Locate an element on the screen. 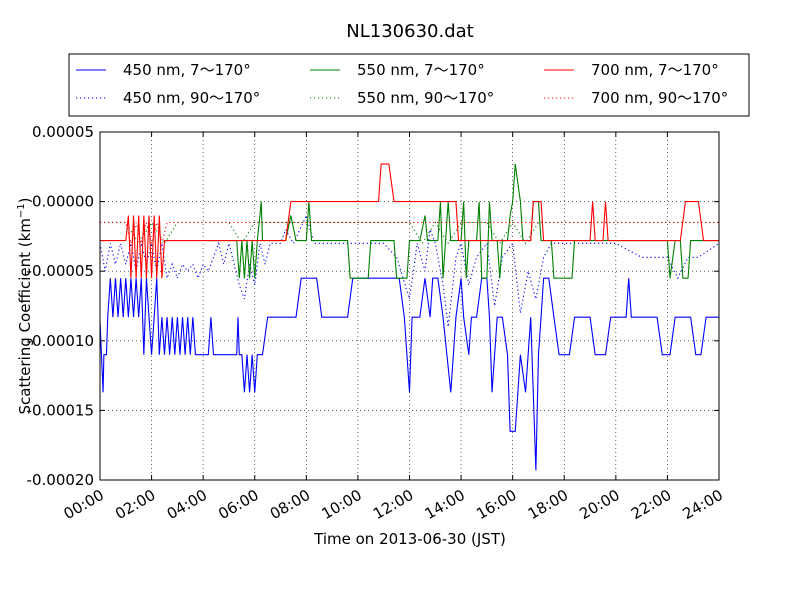 This screenshot has width=800, height=600. legend-label: 450 nm, 7～170° is located at coordinates (187, 70).